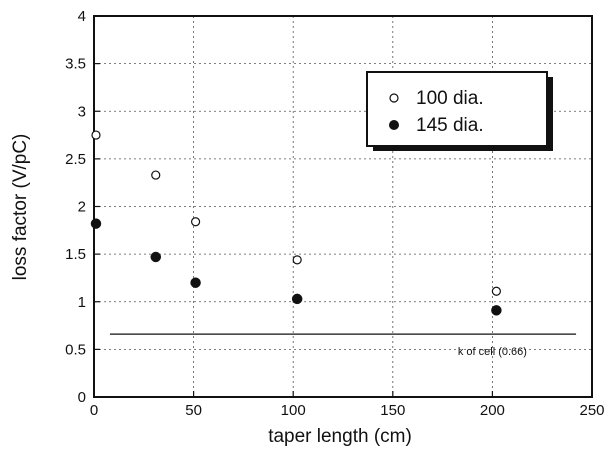  What do you see at coordinates (394, 98) in the screenshot?
I see `legend-marker-open` at bounding box center [394, 98].